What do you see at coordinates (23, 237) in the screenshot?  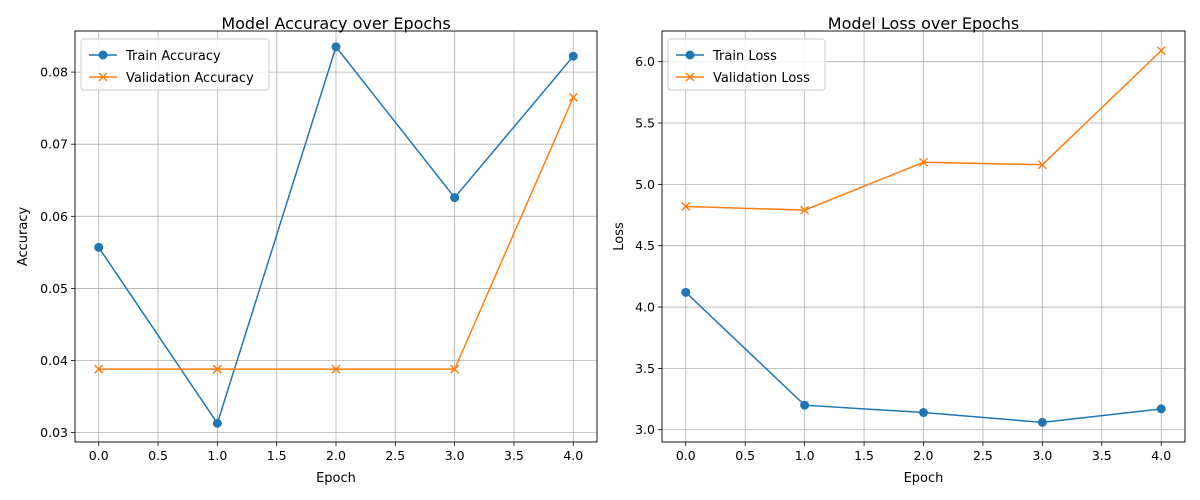 I see `accuracy-y-axis-label: Accuracy` at bounding box center [23, 237].